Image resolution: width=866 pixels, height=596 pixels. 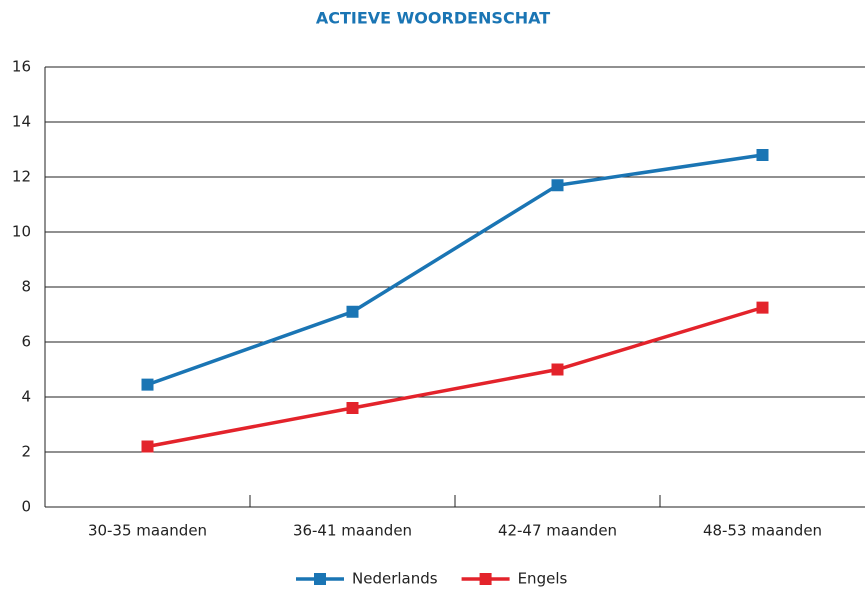 I want to click on x-tick-label: 30-35 maanden, so click(x=147, y=531).